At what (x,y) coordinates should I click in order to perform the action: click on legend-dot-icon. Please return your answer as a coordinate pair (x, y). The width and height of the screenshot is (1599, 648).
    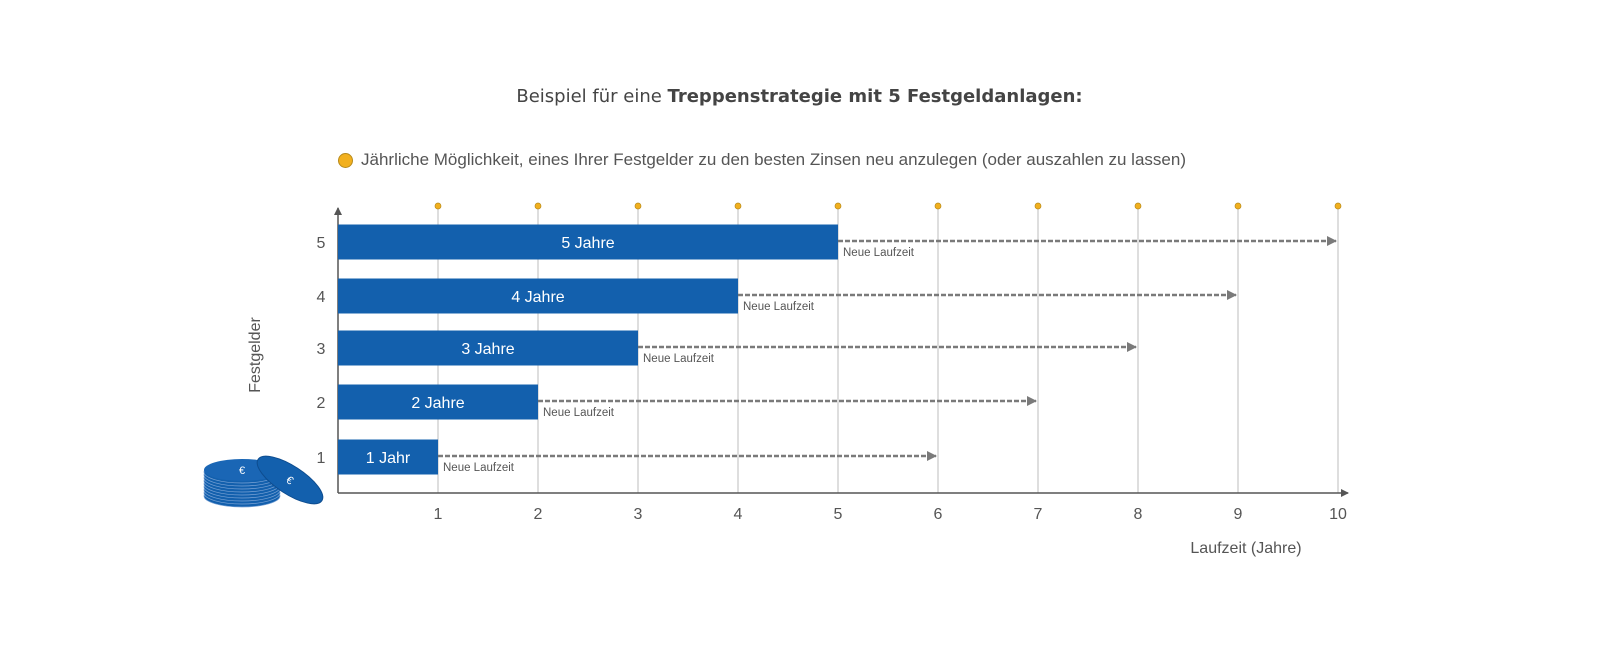
    Looking at the image, I should click on (345, 160).